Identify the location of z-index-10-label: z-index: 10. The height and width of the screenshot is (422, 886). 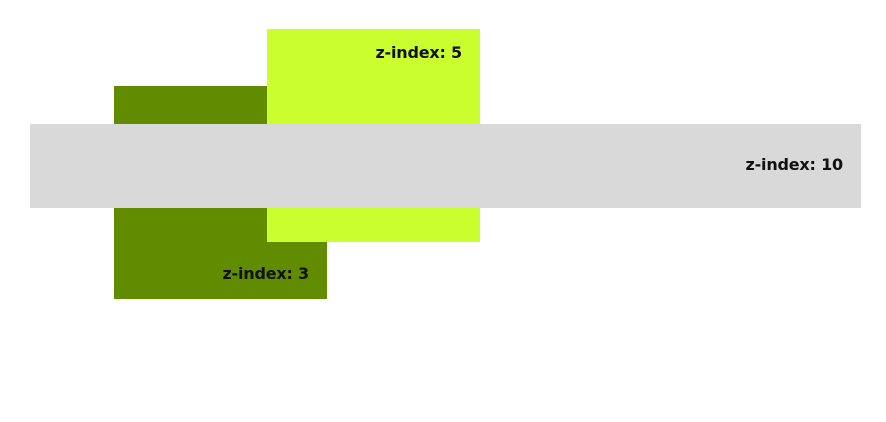
(794, 164).